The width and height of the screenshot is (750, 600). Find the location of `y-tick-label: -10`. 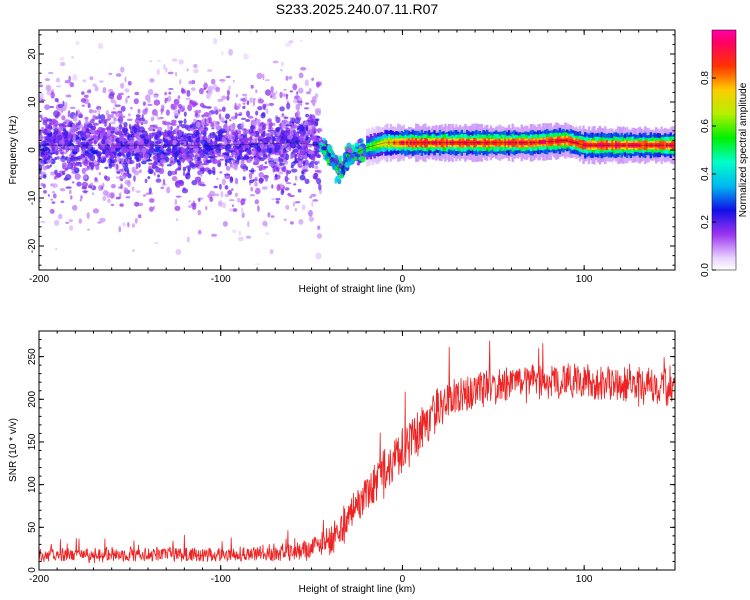

y-tick-label: -10 is located at coordinates (32, 197).